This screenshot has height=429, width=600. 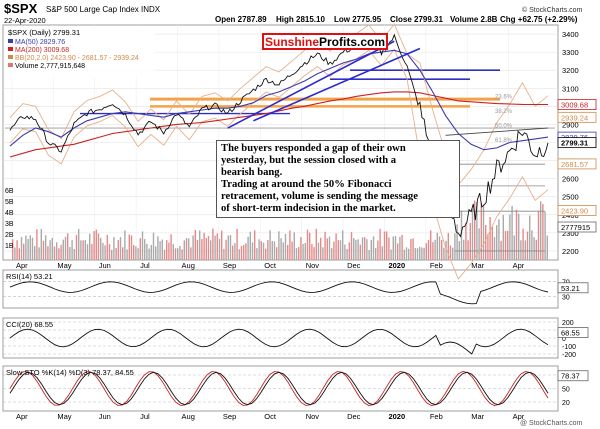 I want to click on brand-part2: Profits.com, so click(x=352, y=42).